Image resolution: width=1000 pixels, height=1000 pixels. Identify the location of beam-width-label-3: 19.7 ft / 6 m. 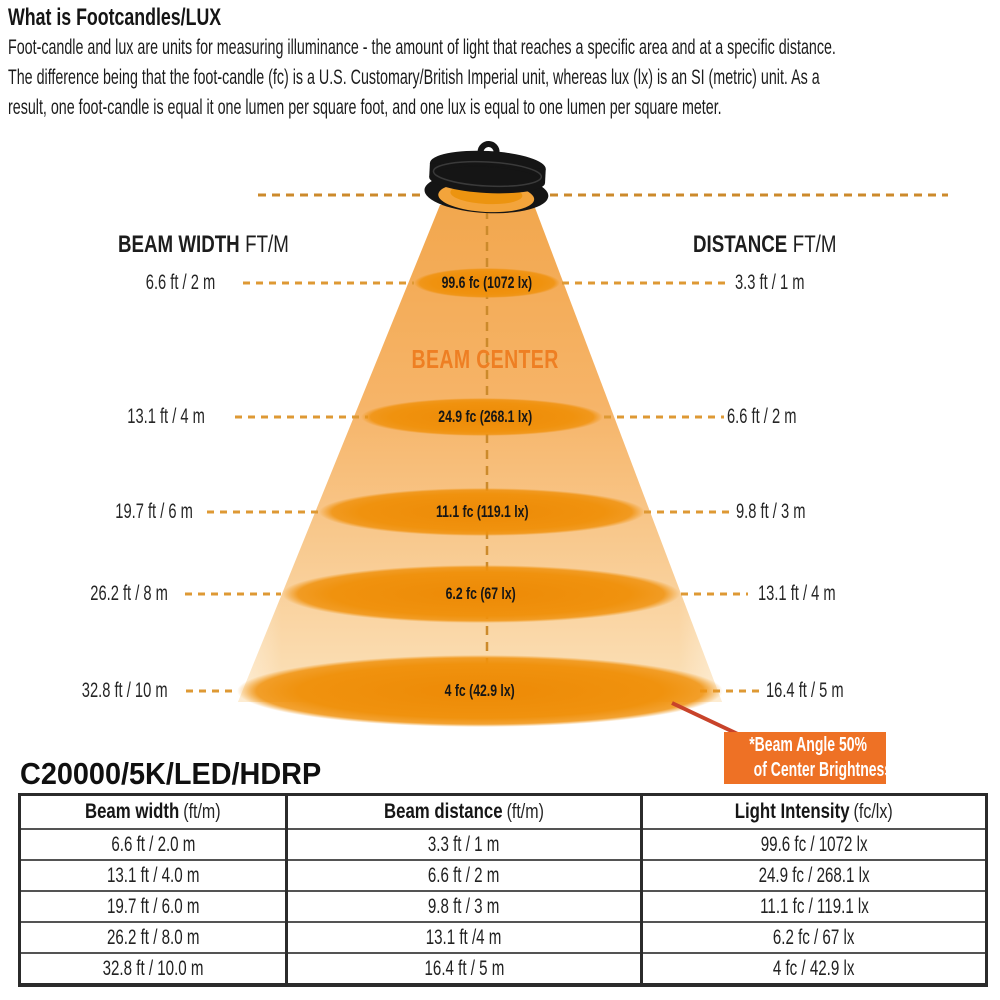
(154, 511).